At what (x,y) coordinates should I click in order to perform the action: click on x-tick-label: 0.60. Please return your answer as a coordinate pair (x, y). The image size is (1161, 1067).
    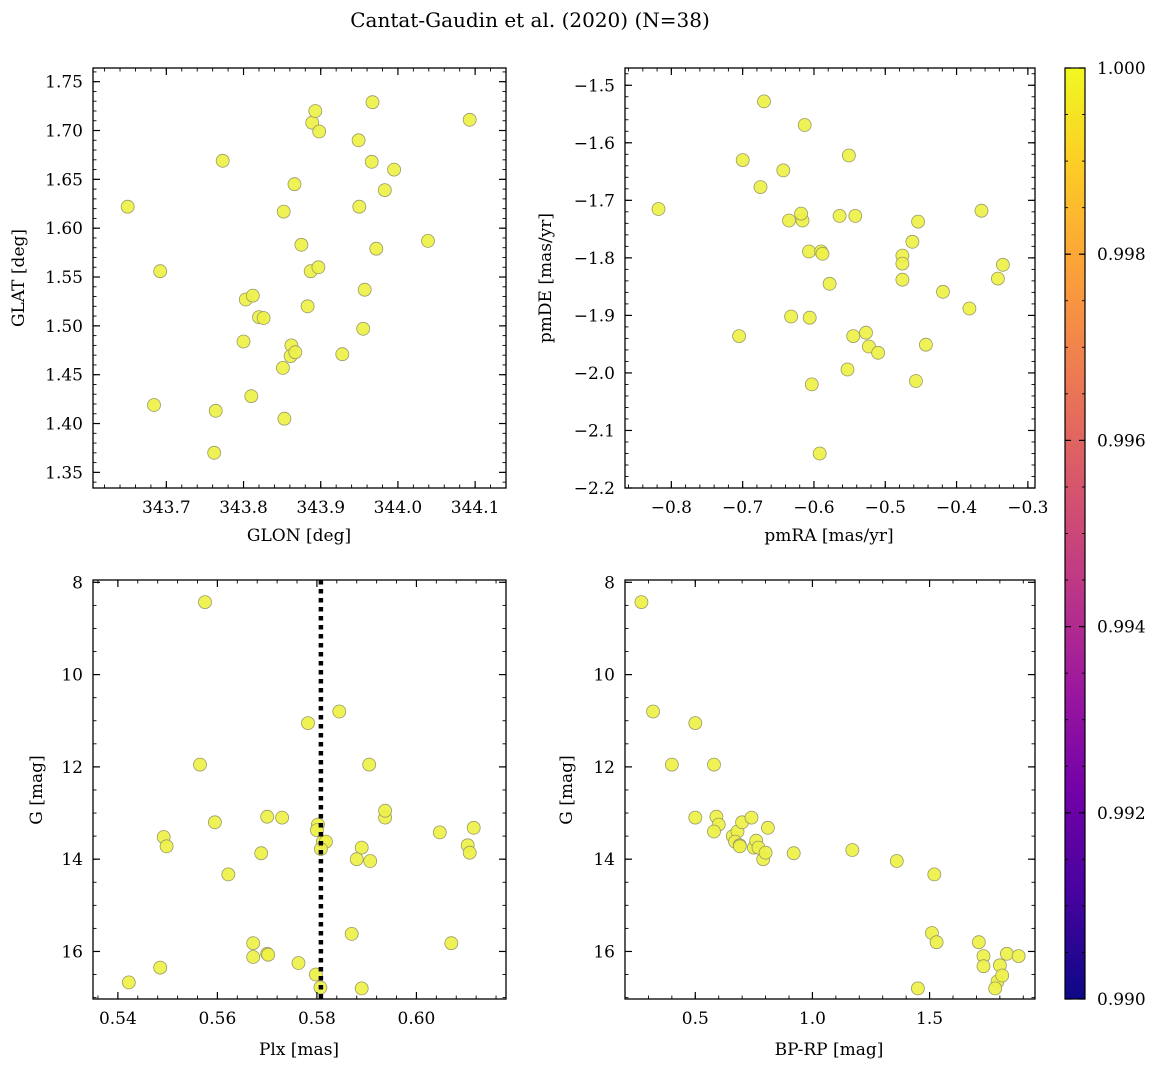
    Looking at the image, I should click on (417, 1019).